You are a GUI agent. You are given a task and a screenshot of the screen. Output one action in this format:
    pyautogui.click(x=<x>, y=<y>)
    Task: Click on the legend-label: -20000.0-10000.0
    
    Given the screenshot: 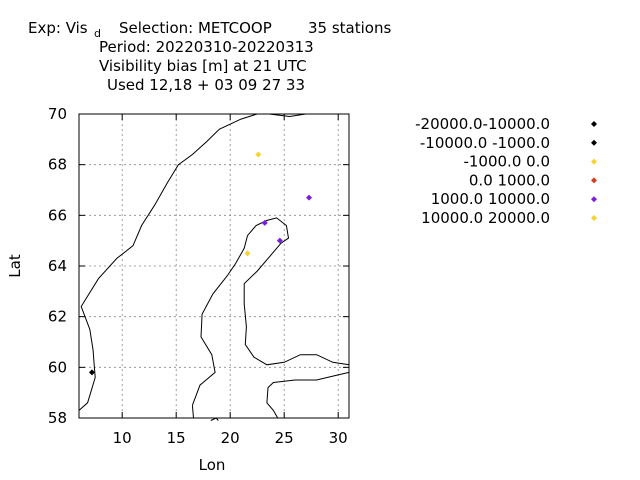 What is the action you would take?
    pyautogui.click(x=482, y=124)
    